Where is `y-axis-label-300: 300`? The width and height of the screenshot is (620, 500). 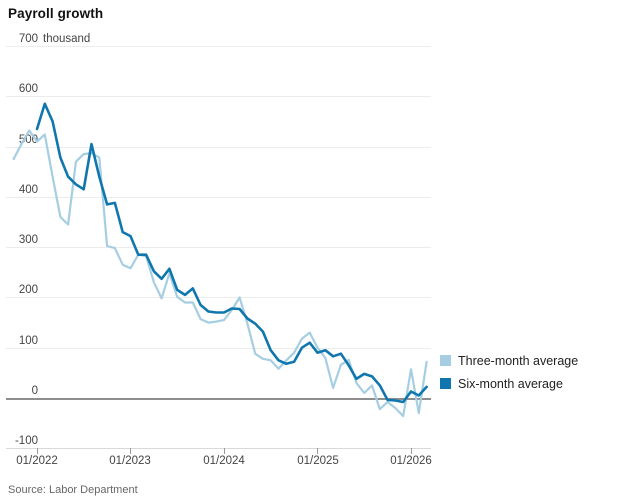 y-axis-label-300: 300 is located at coordinates (28, 240).